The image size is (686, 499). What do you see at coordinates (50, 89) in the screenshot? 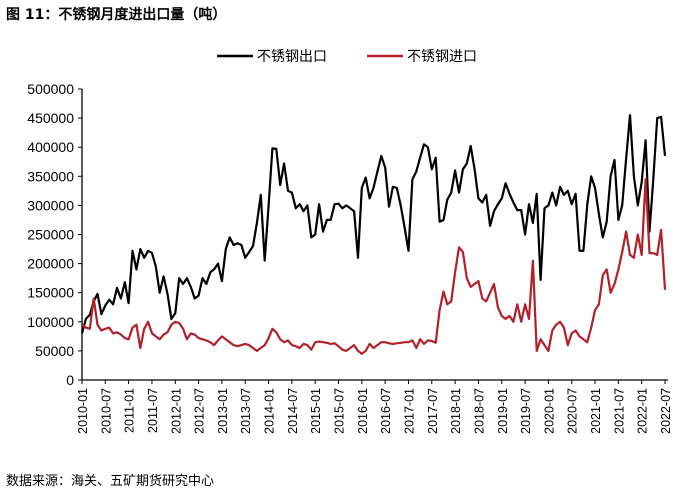
I see `y-tick-label: 500000` at bounding box center [50, 89].